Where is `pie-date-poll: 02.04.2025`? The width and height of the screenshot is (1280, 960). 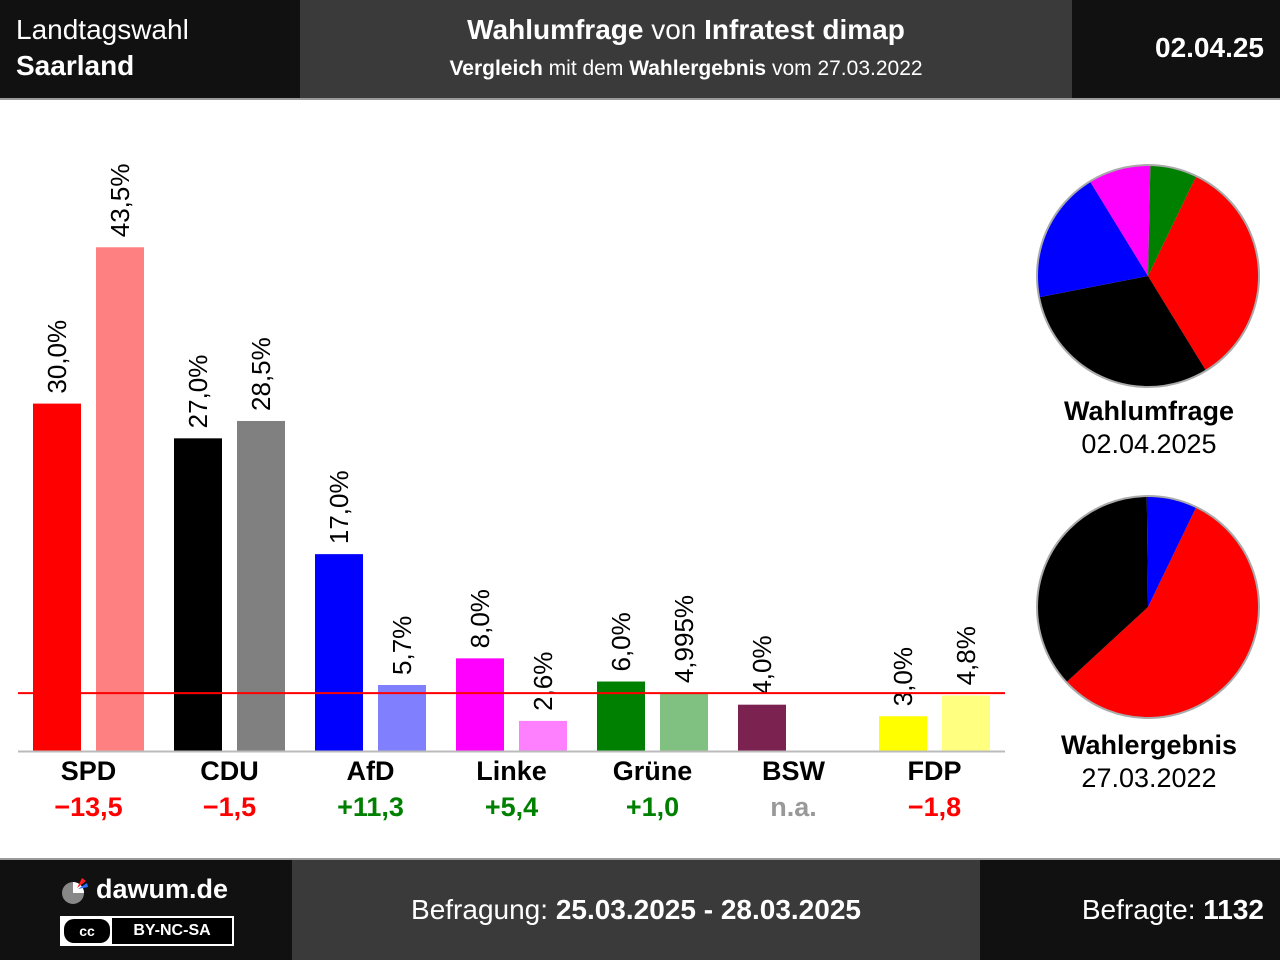
pie-date-poll: 02.04.2025 is located at coordinates (1149, 444).